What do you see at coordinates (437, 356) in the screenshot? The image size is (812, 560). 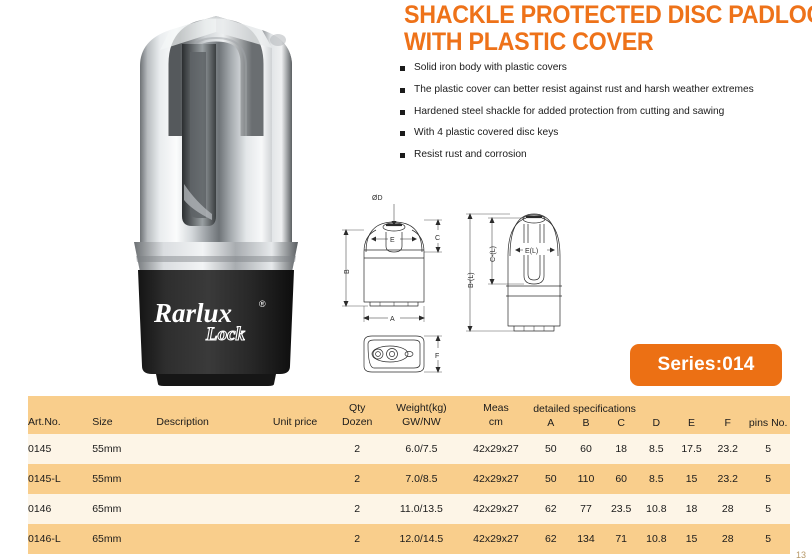 I see `dim-label-f: F` at bounding box center [437, 356].